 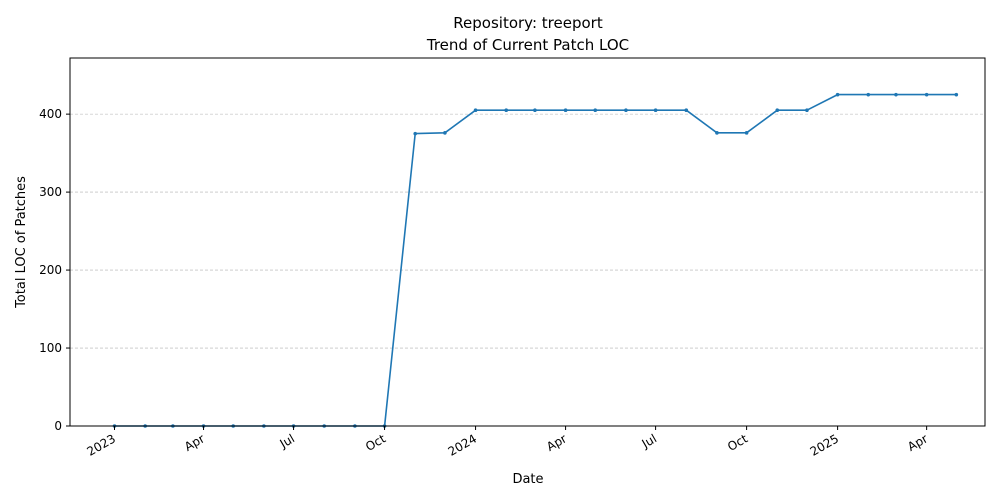 I want to click on chart-title-line-2: Trend of Current Patch LOC, so click(x=527, y=45).